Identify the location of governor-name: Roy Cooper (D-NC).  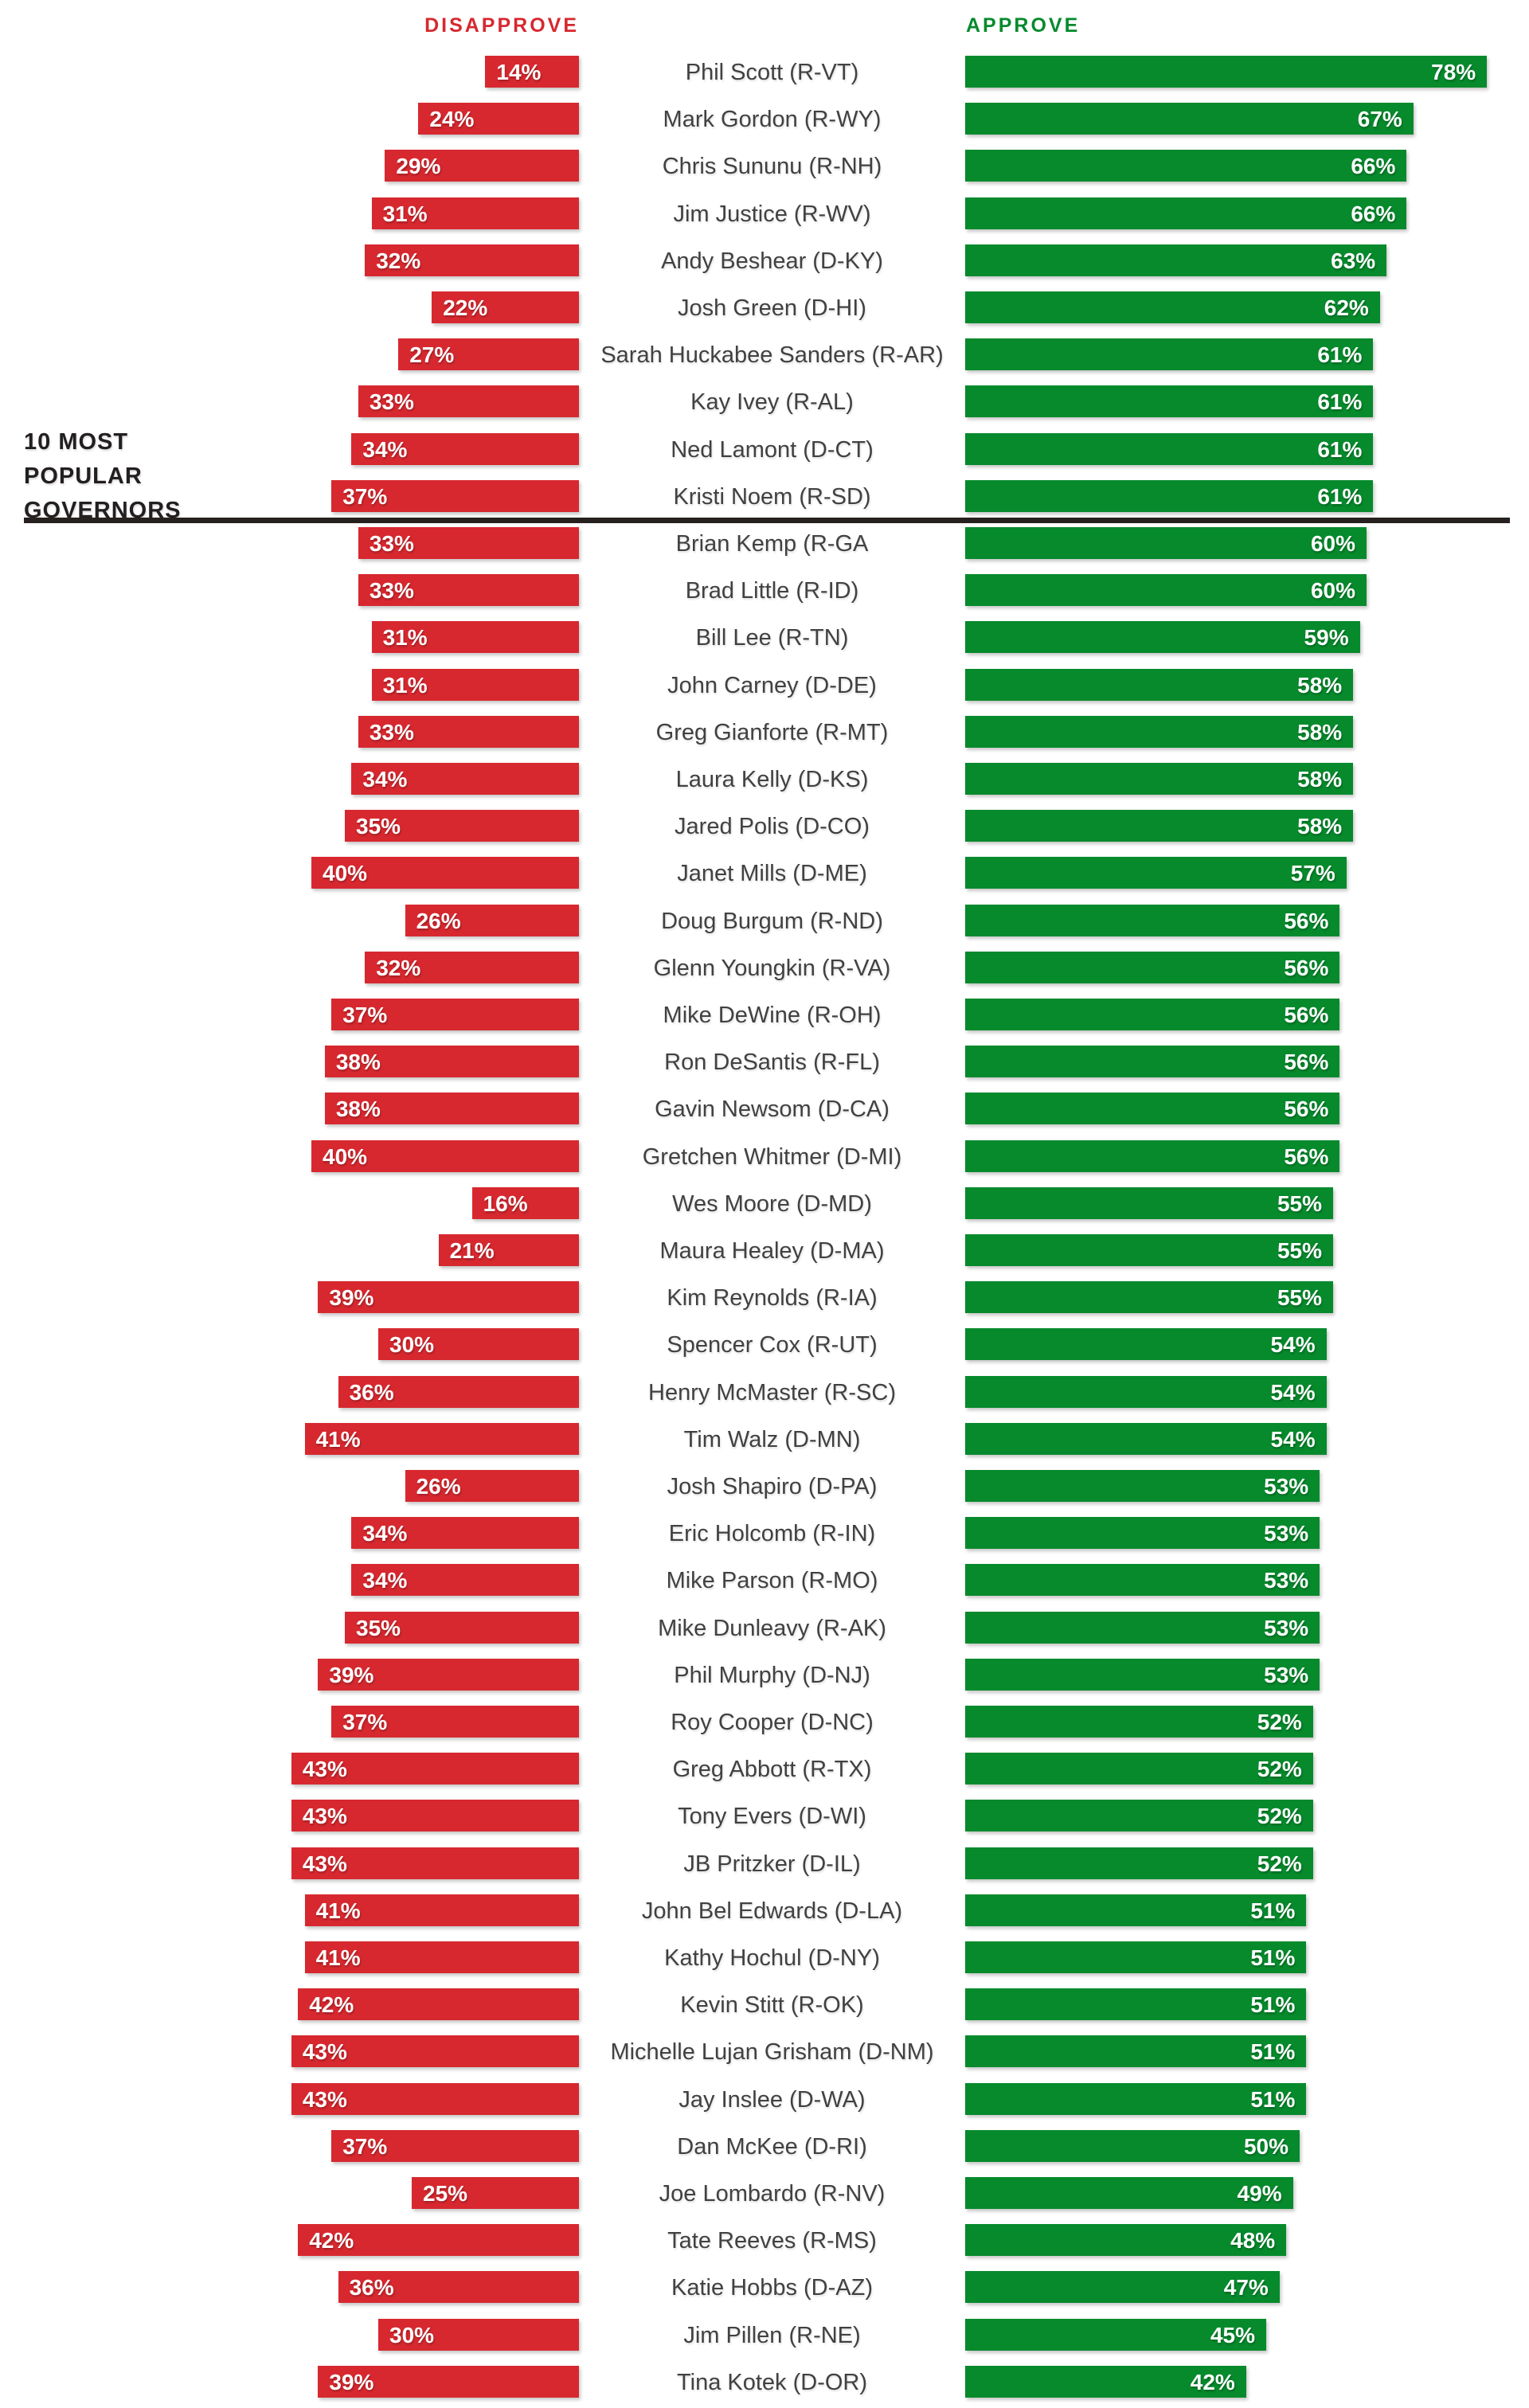
(772, 1722).